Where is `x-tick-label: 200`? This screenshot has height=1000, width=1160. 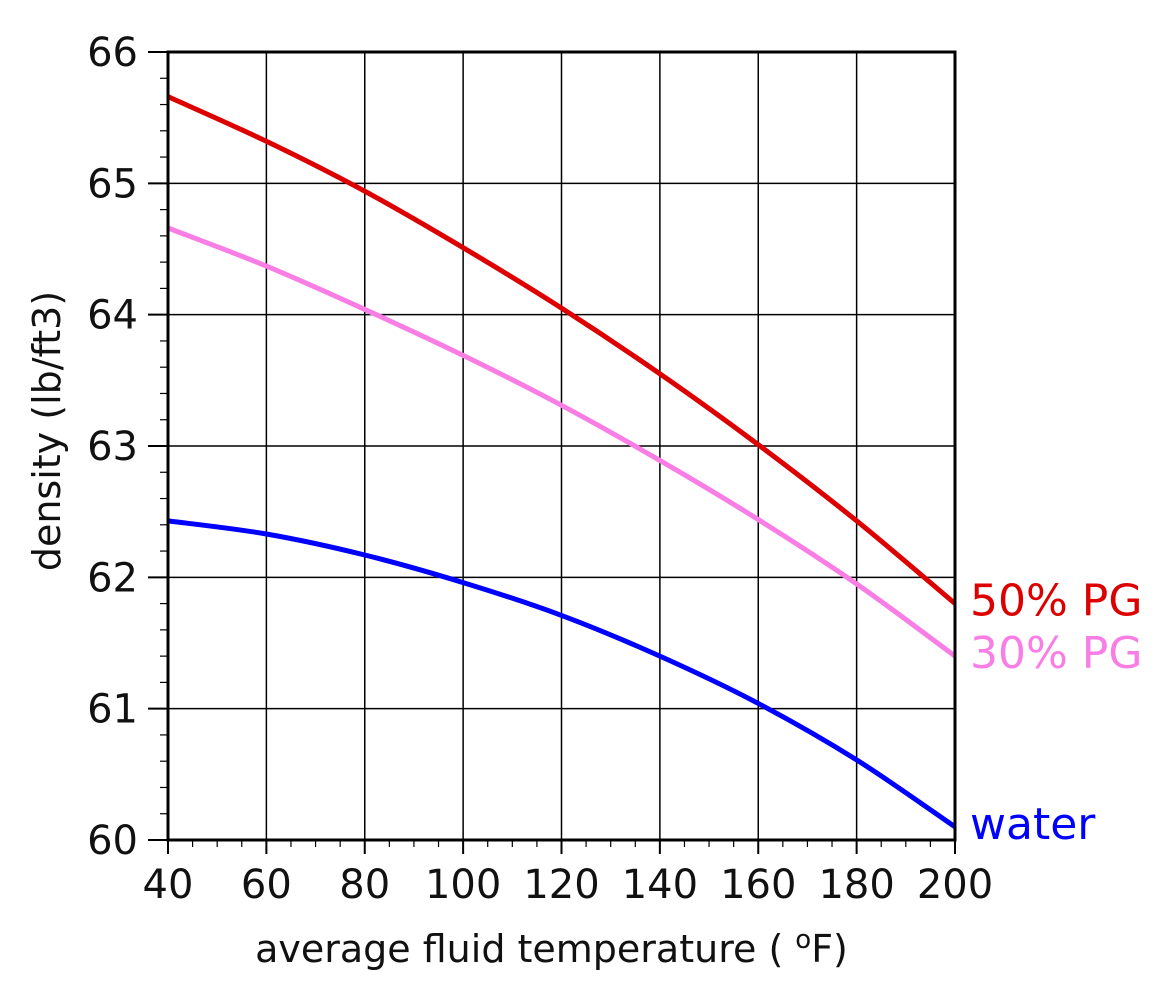 x-tick-label: 200 is located at coordinates (955, 885).